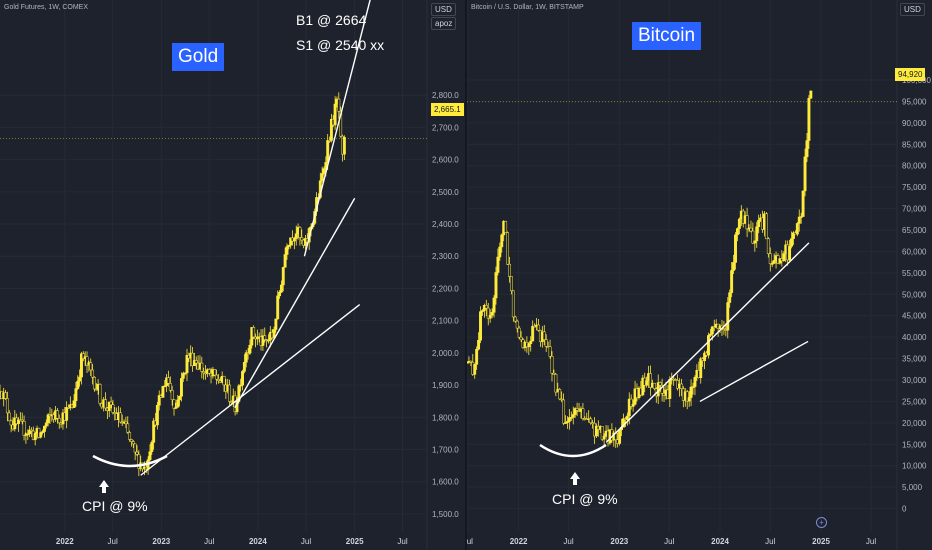 This screenshot has width=932, height=550. What do you see at coordinates (209, 541) in the screenshot?
I see `gold-x-tick-label: Jul` at bounding box center [209, 541].